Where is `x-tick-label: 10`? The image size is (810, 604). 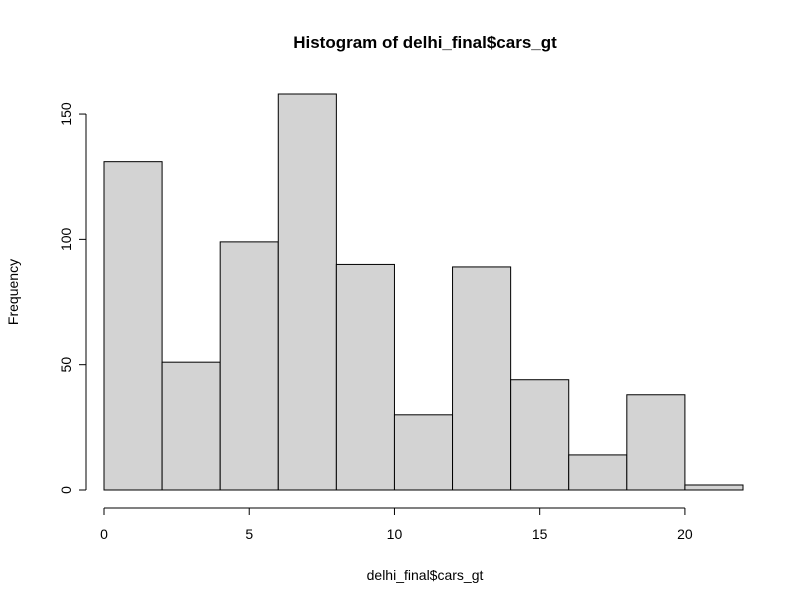
x-tick-label: 10 is located at coordinates (395, 534).